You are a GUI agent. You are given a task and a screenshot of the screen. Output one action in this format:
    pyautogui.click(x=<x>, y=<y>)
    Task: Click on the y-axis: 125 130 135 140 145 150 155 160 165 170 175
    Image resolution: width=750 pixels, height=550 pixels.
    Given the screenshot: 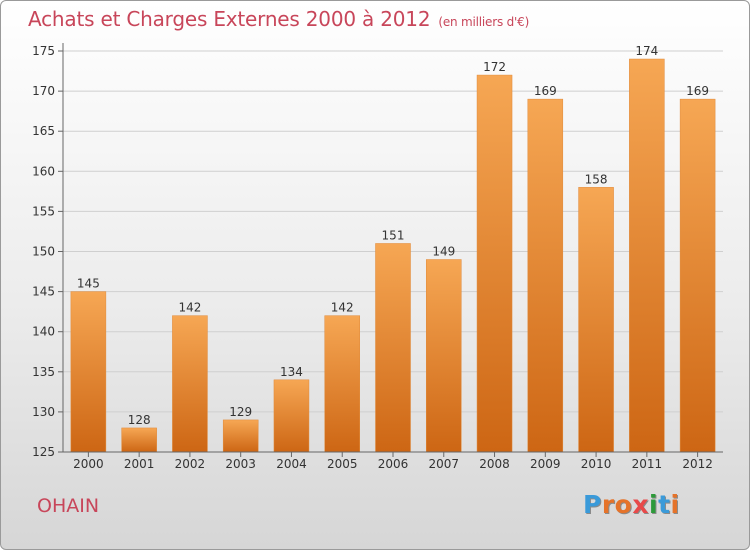 What is the action you would take?
    pyautogui.click(x=48, y=251)
    